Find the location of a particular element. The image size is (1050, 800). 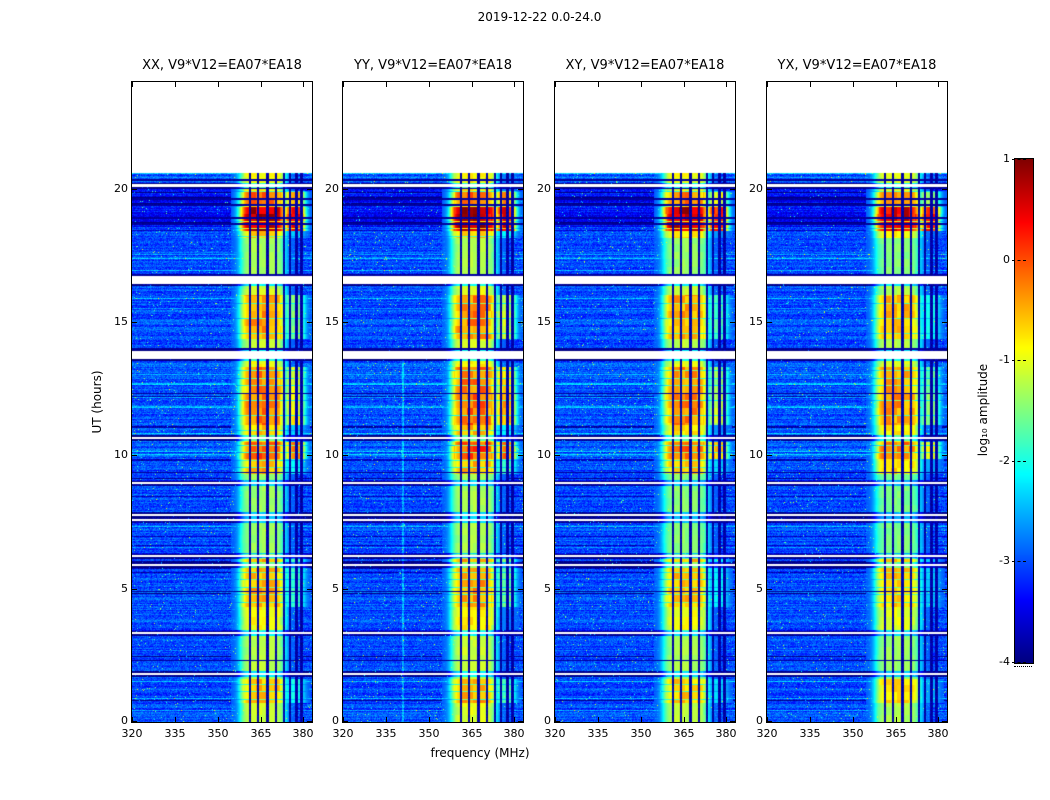

panel-frame-yy is located at coordinates (433, 402).